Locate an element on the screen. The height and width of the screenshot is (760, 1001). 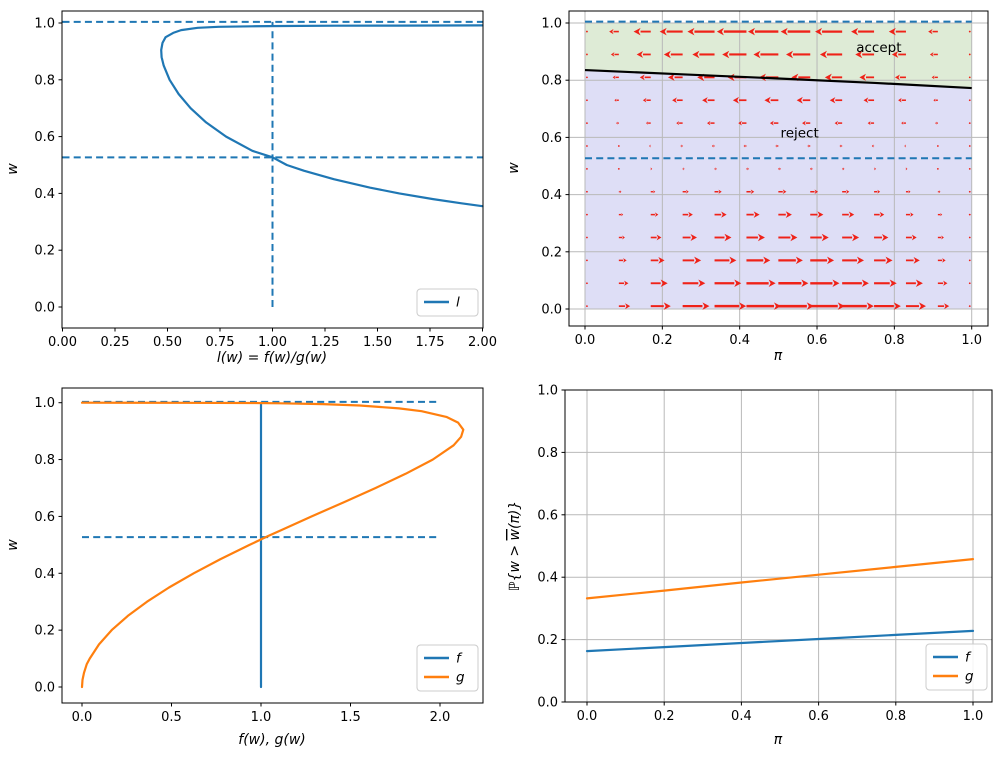
quiver-field is located at coordinates (778, 168).